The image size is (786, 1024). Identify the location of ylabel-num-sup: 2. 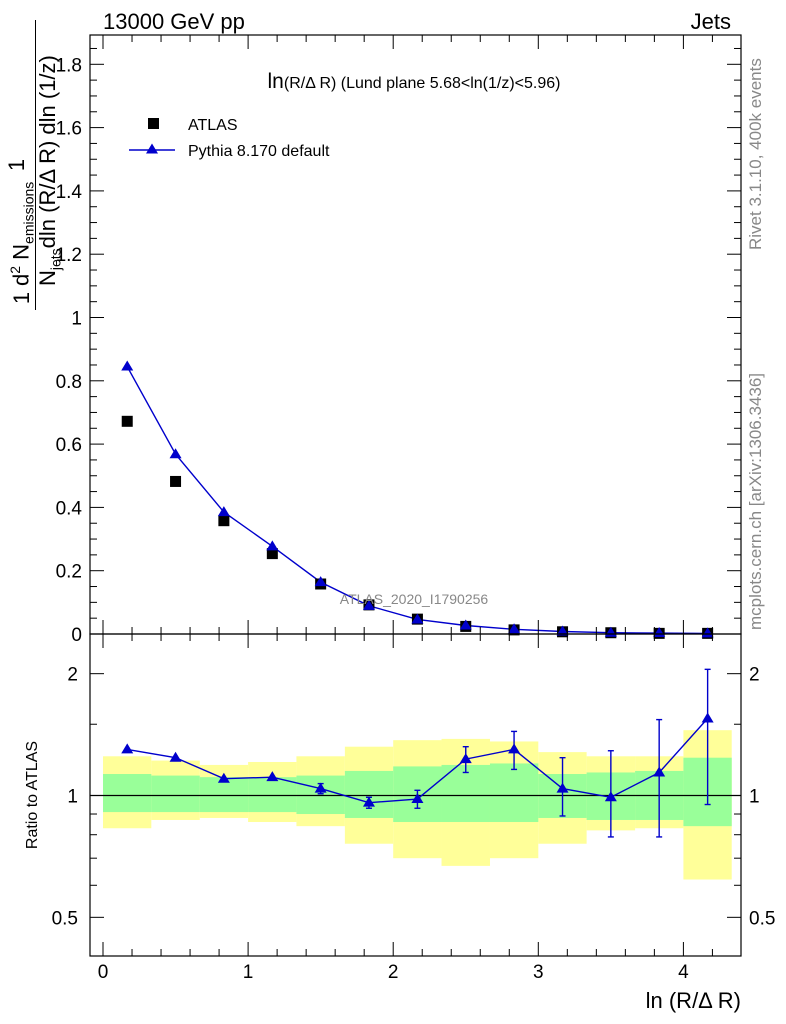
(15, 269).